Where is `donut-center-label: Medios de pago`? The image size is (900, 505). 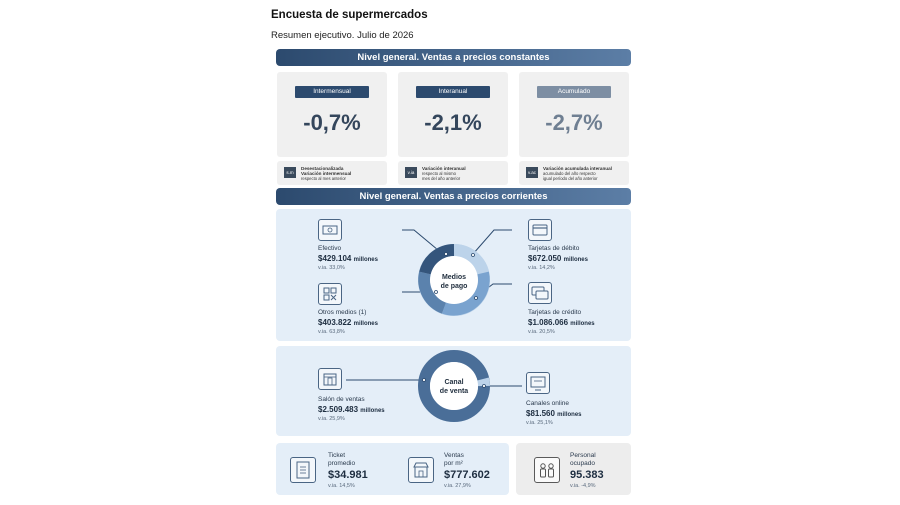
donut-center-label: Medios de pago is located at coordinates (454, 282).